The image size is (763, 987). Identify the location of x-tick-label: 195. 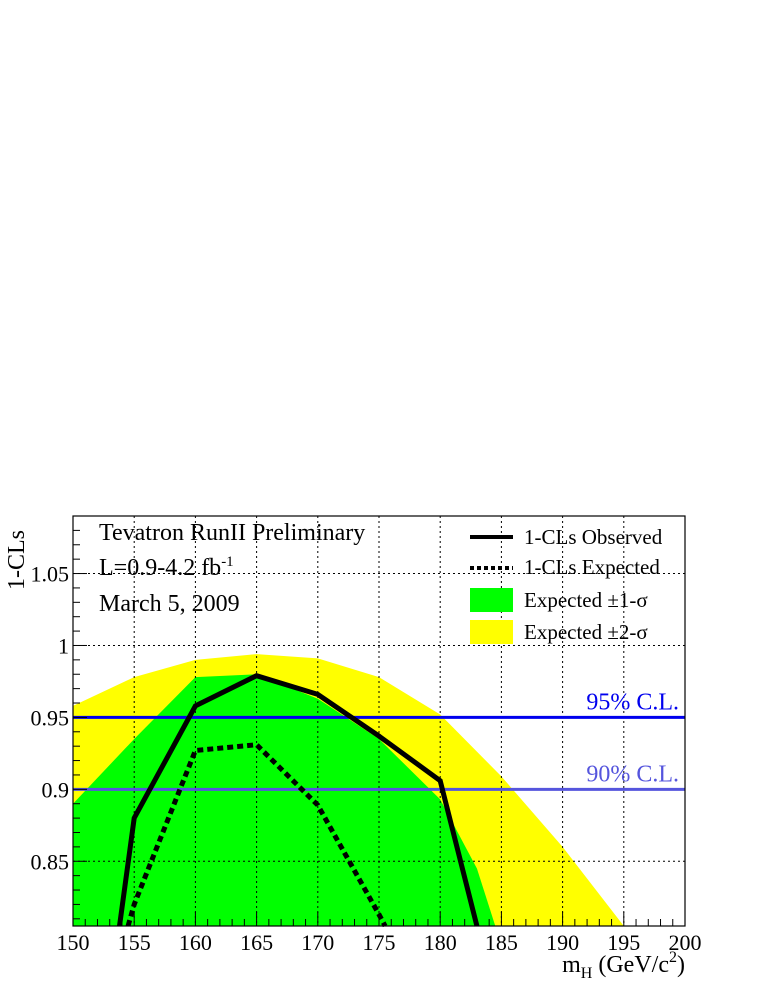
(623, 942).